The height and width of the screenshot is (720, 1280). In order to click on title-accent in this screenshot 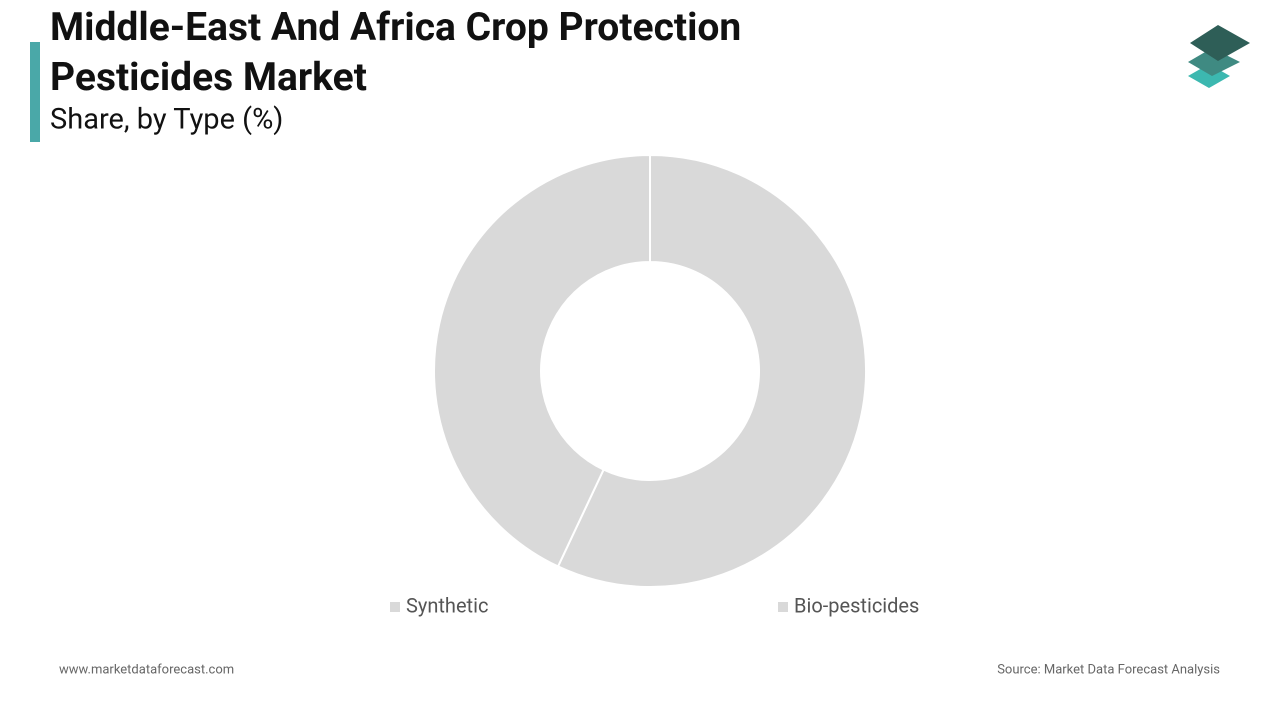, I will do `click(35, 92)`.